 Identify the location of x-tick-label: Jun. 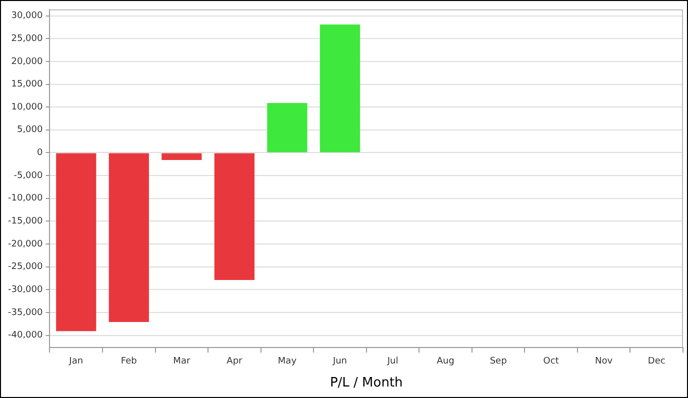
(340, 361).